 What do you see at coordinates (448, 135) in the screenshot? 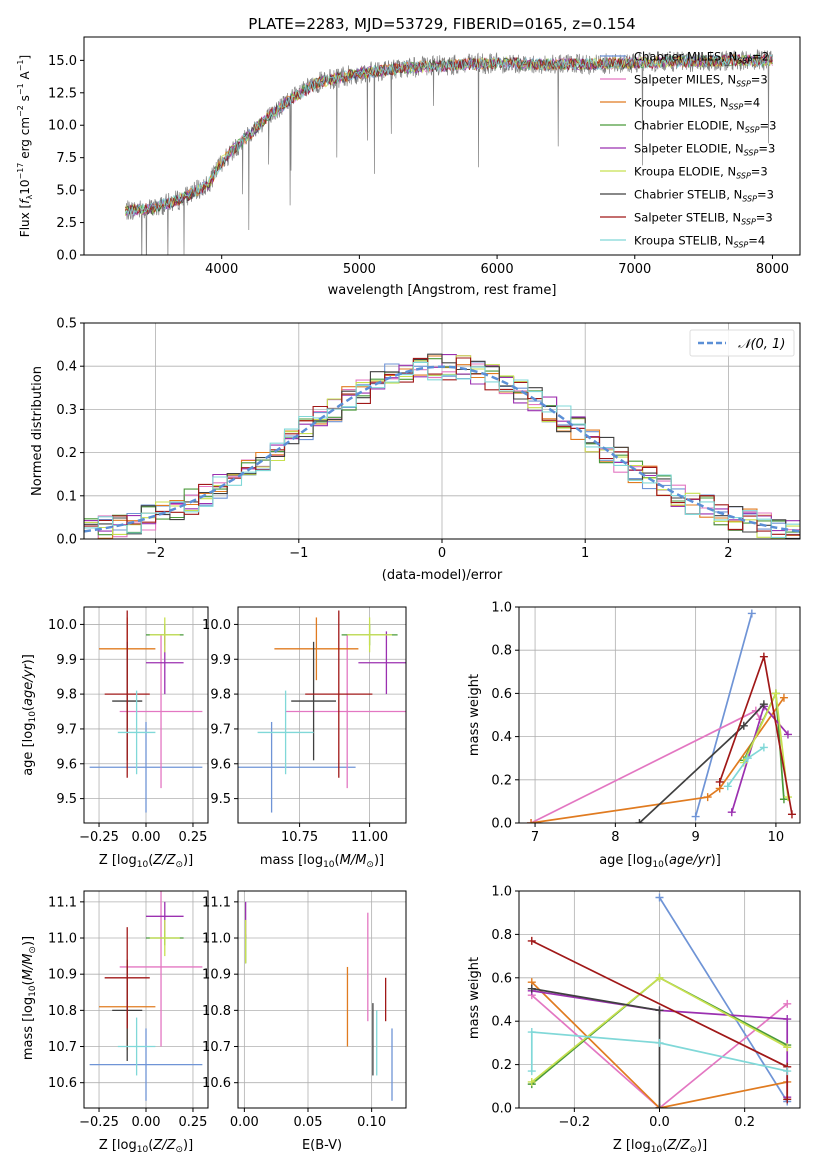
I see `spectrum-model-curve` at bounding box center [448, 135].